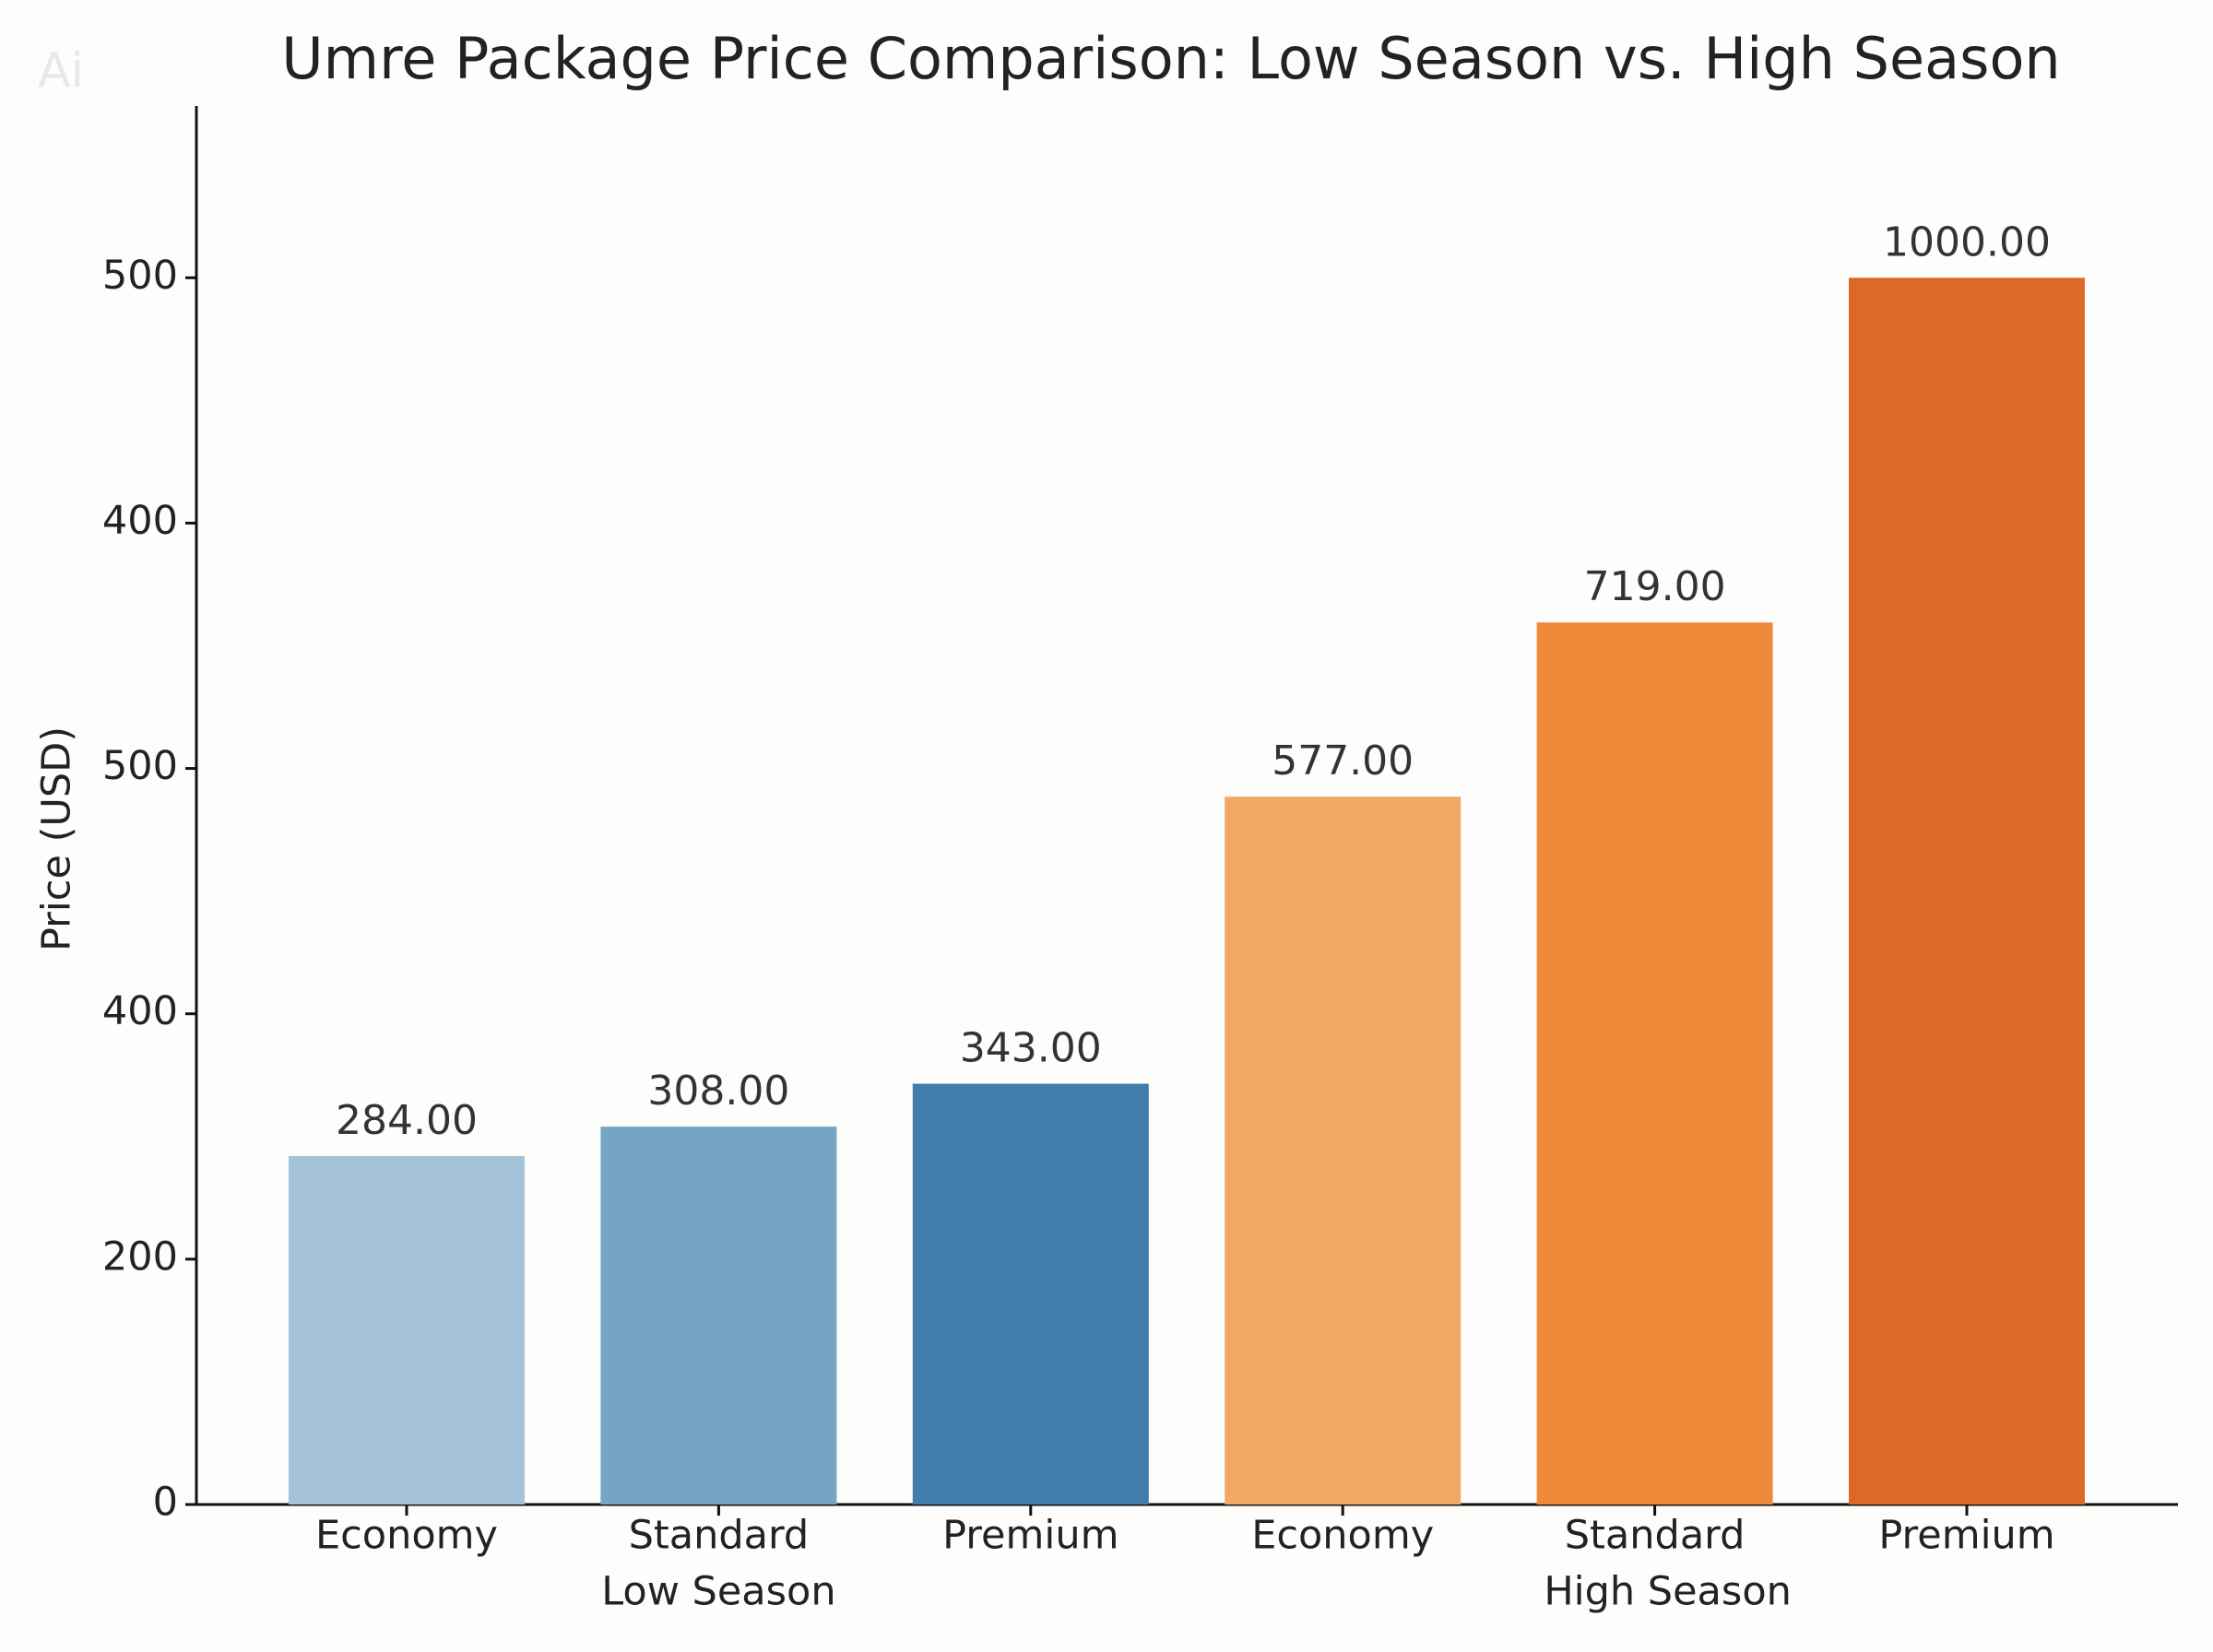  Describe the element at coordinates (165, 1503) in the screenshot. I see `y-tick-label: 0` at that location.